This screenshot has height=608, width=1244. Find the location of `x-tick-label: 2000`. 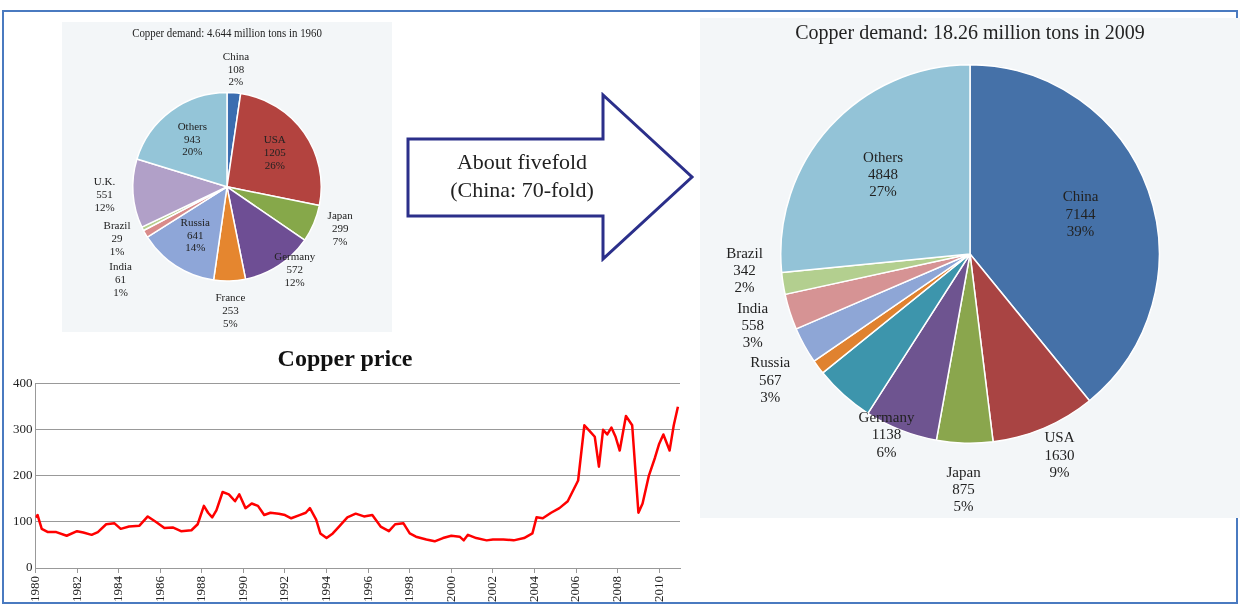

x-tick-label: 2000 is located at coordinates (450, 589).